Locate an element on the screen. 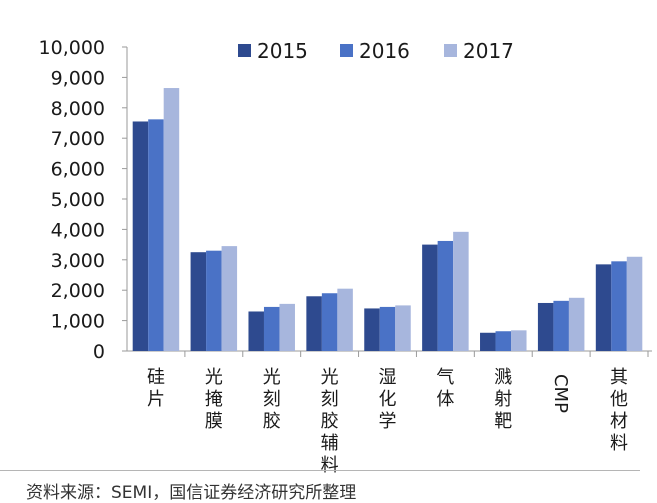 This screenshot has height=503, width=657. category-label: 湿 is located at coordinates (388, 377).